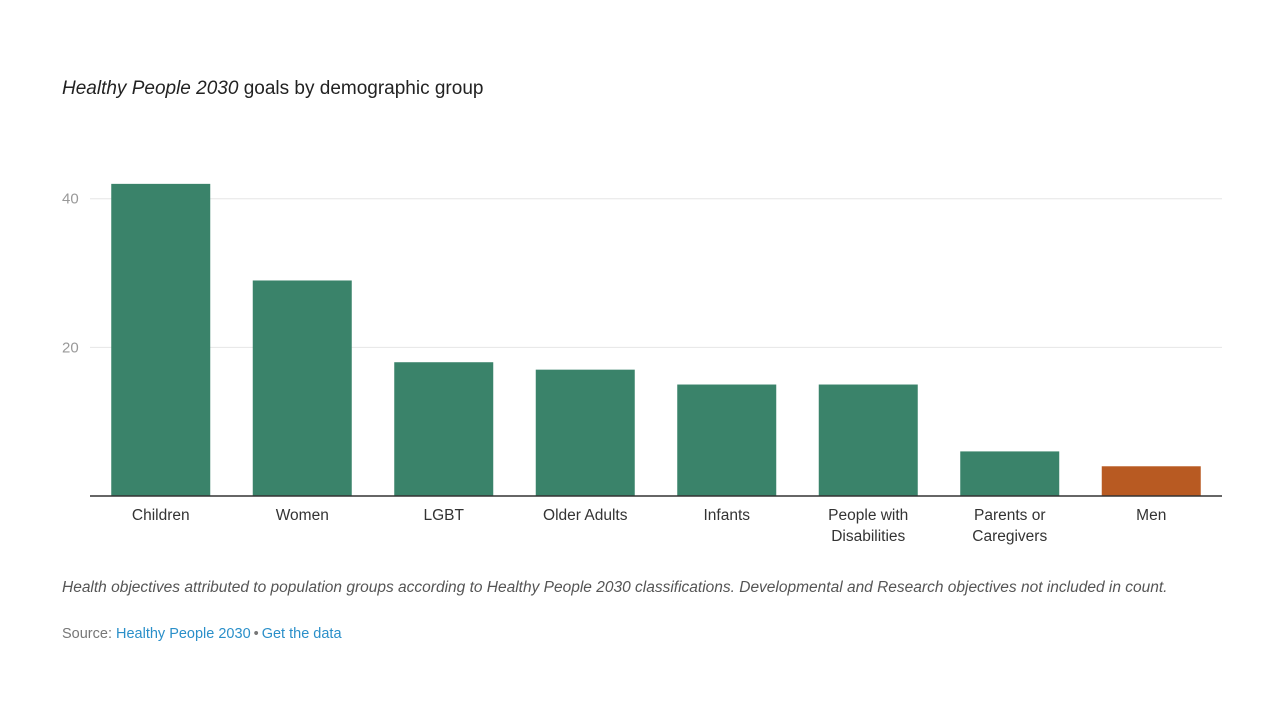  I want to click on source-link-healthy-people: Healthy People 2030, so click(183, 634).